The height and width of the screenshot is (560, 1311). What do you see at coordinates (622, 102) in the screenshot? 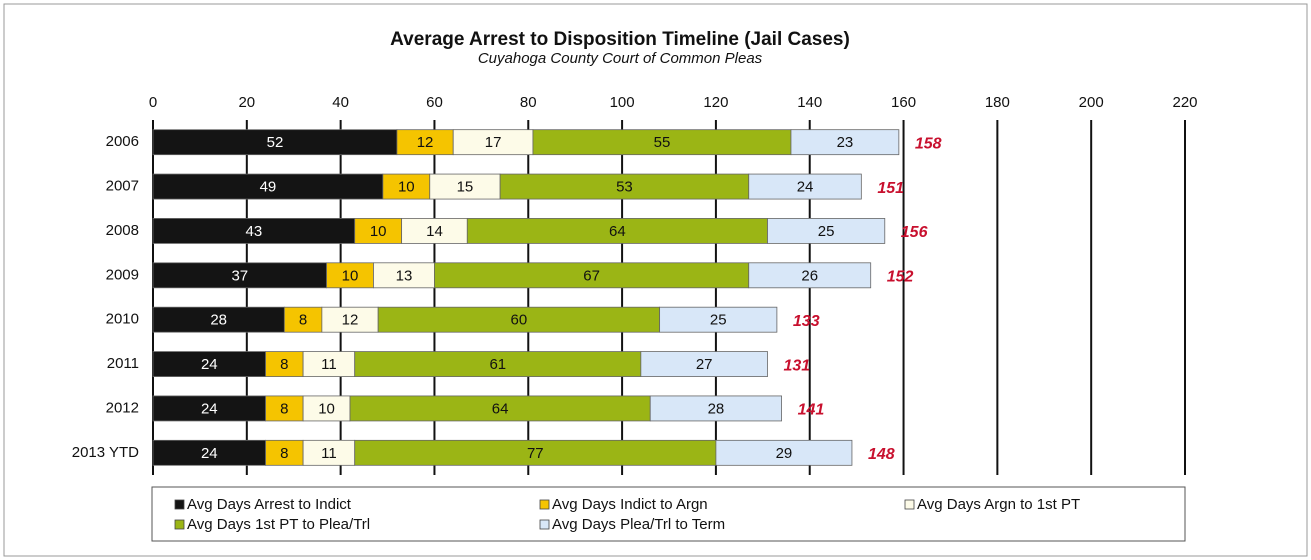
I see `x-tick-label: 100` at bounding box center [622, 102].